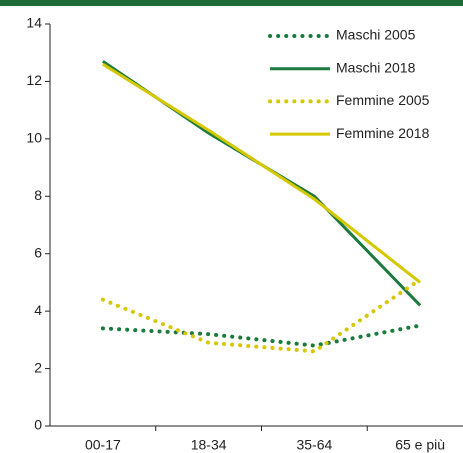  What do you see at coordinates (38, 310) in the screenshot?
I see `y-tick-label: 4` at bounding box center [38, 310].